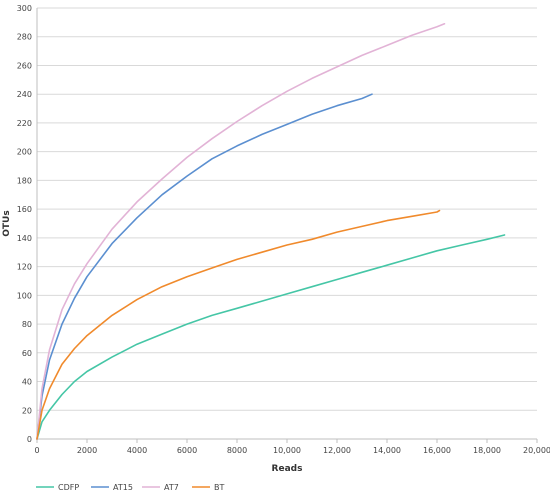 This screenshot has width=550, height=497. What do you see at coordinates (68, 487) in the screenshot?
I see `legend-label-cdfp: CDFP` at bounding box center [68, 487].